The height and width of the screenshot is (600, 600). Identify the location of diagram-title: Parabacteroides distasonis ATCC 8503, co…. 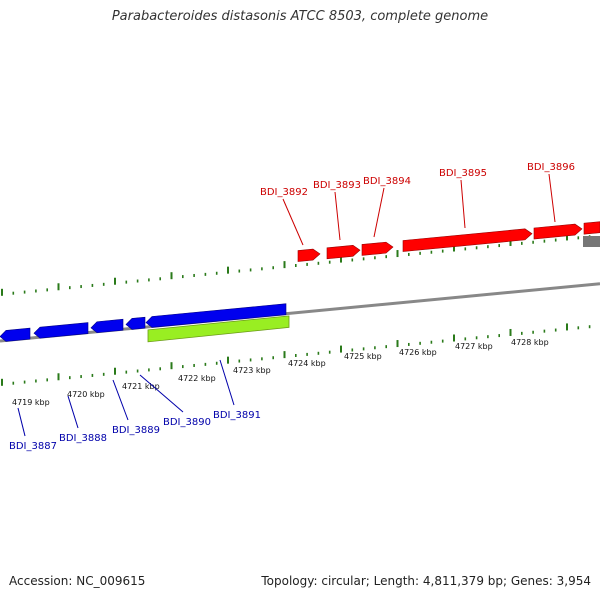
(300, 16).